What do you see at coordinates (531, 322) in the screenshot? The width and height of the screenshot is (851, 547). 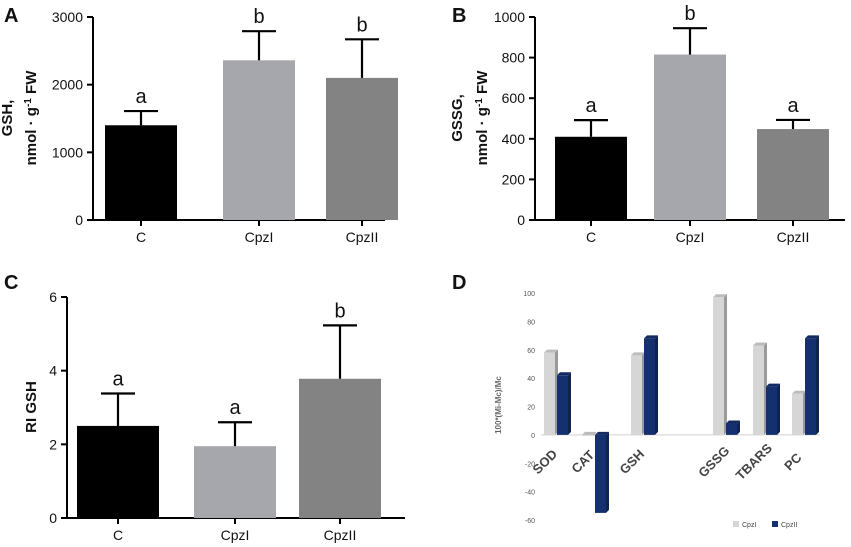 I see `y-tick-label: 80` at bounding box center [531, 322].